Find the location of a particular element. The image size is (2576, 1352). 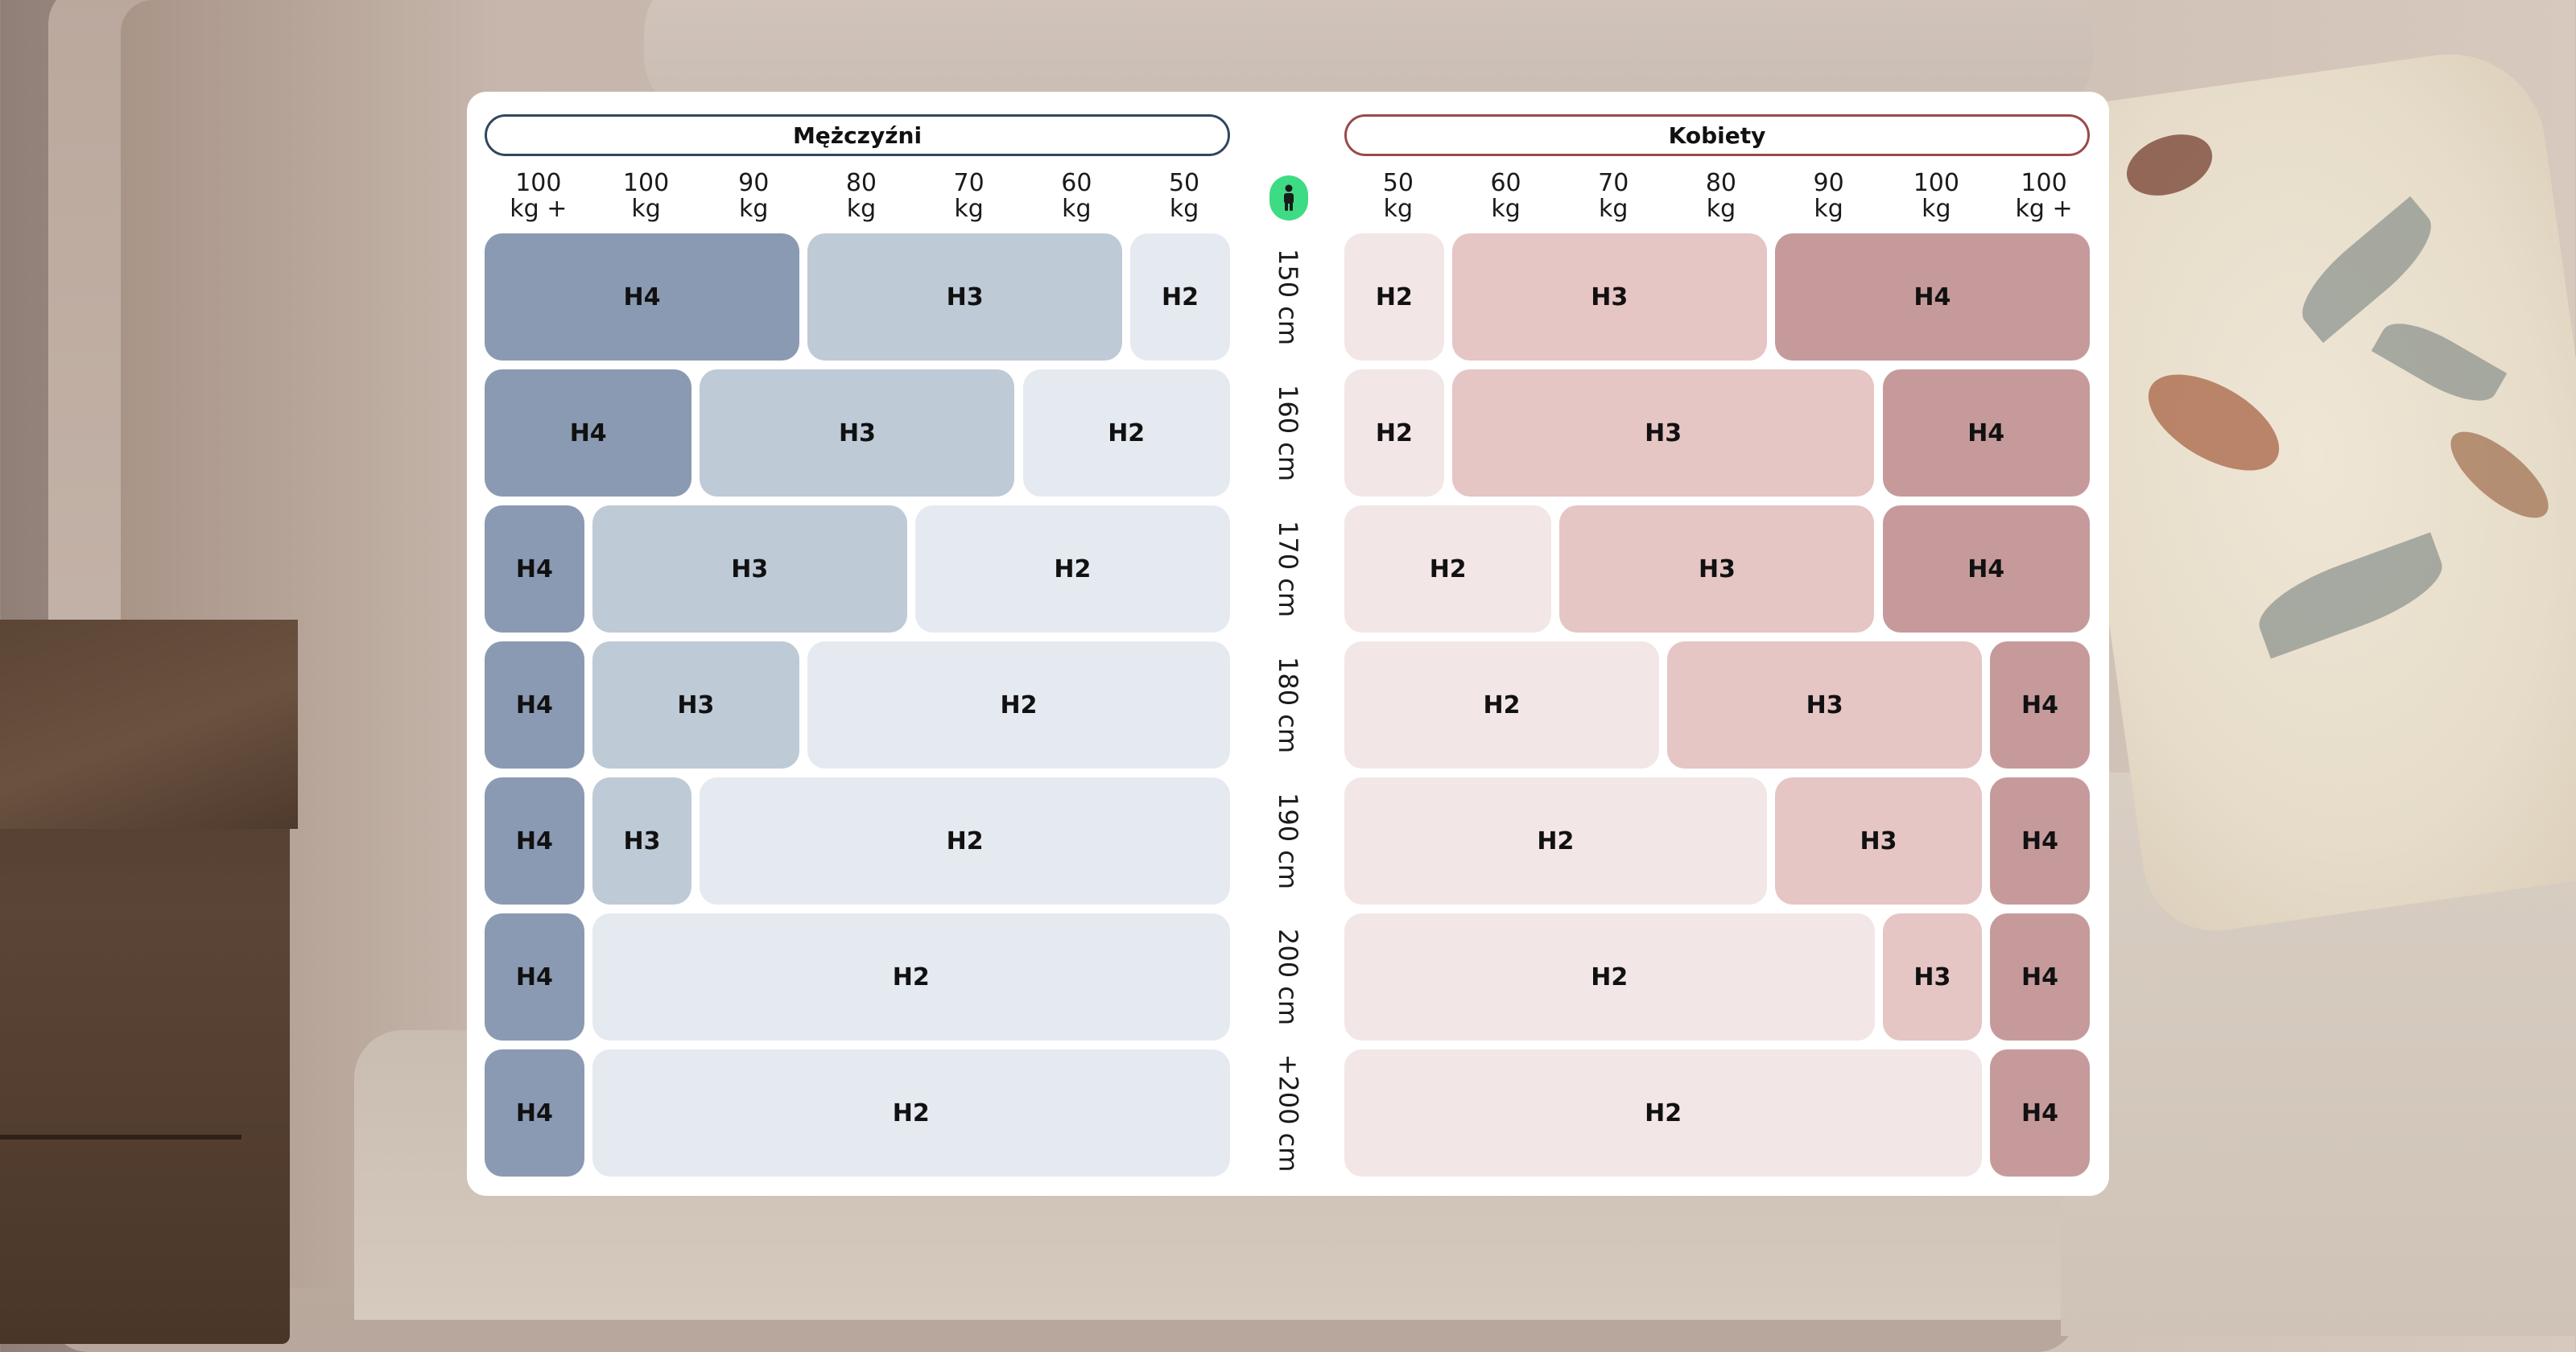

height-label-text: 150 cm is located at coordinates (1288, 297).